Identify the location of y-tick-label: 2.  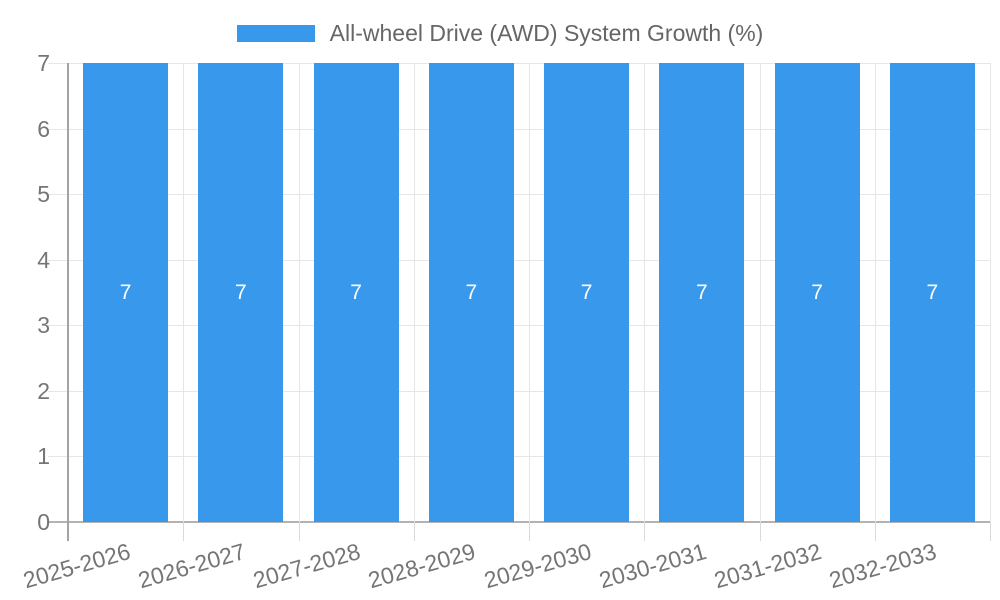
(43, 390).